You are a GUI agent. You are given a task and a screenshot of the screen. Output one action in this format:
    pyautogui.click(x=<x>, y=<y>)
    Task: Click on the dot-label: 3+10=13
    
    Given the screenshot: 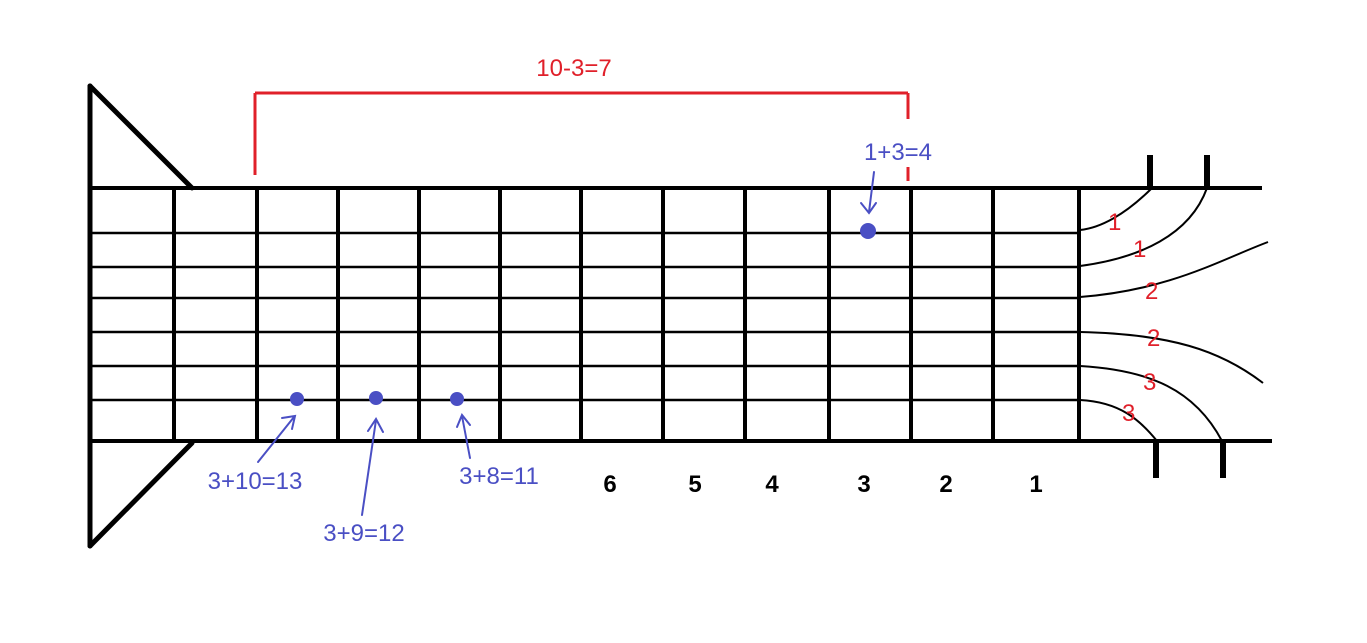 What is the action you would take?
    pyautogui.click(x=255, y=481)
    